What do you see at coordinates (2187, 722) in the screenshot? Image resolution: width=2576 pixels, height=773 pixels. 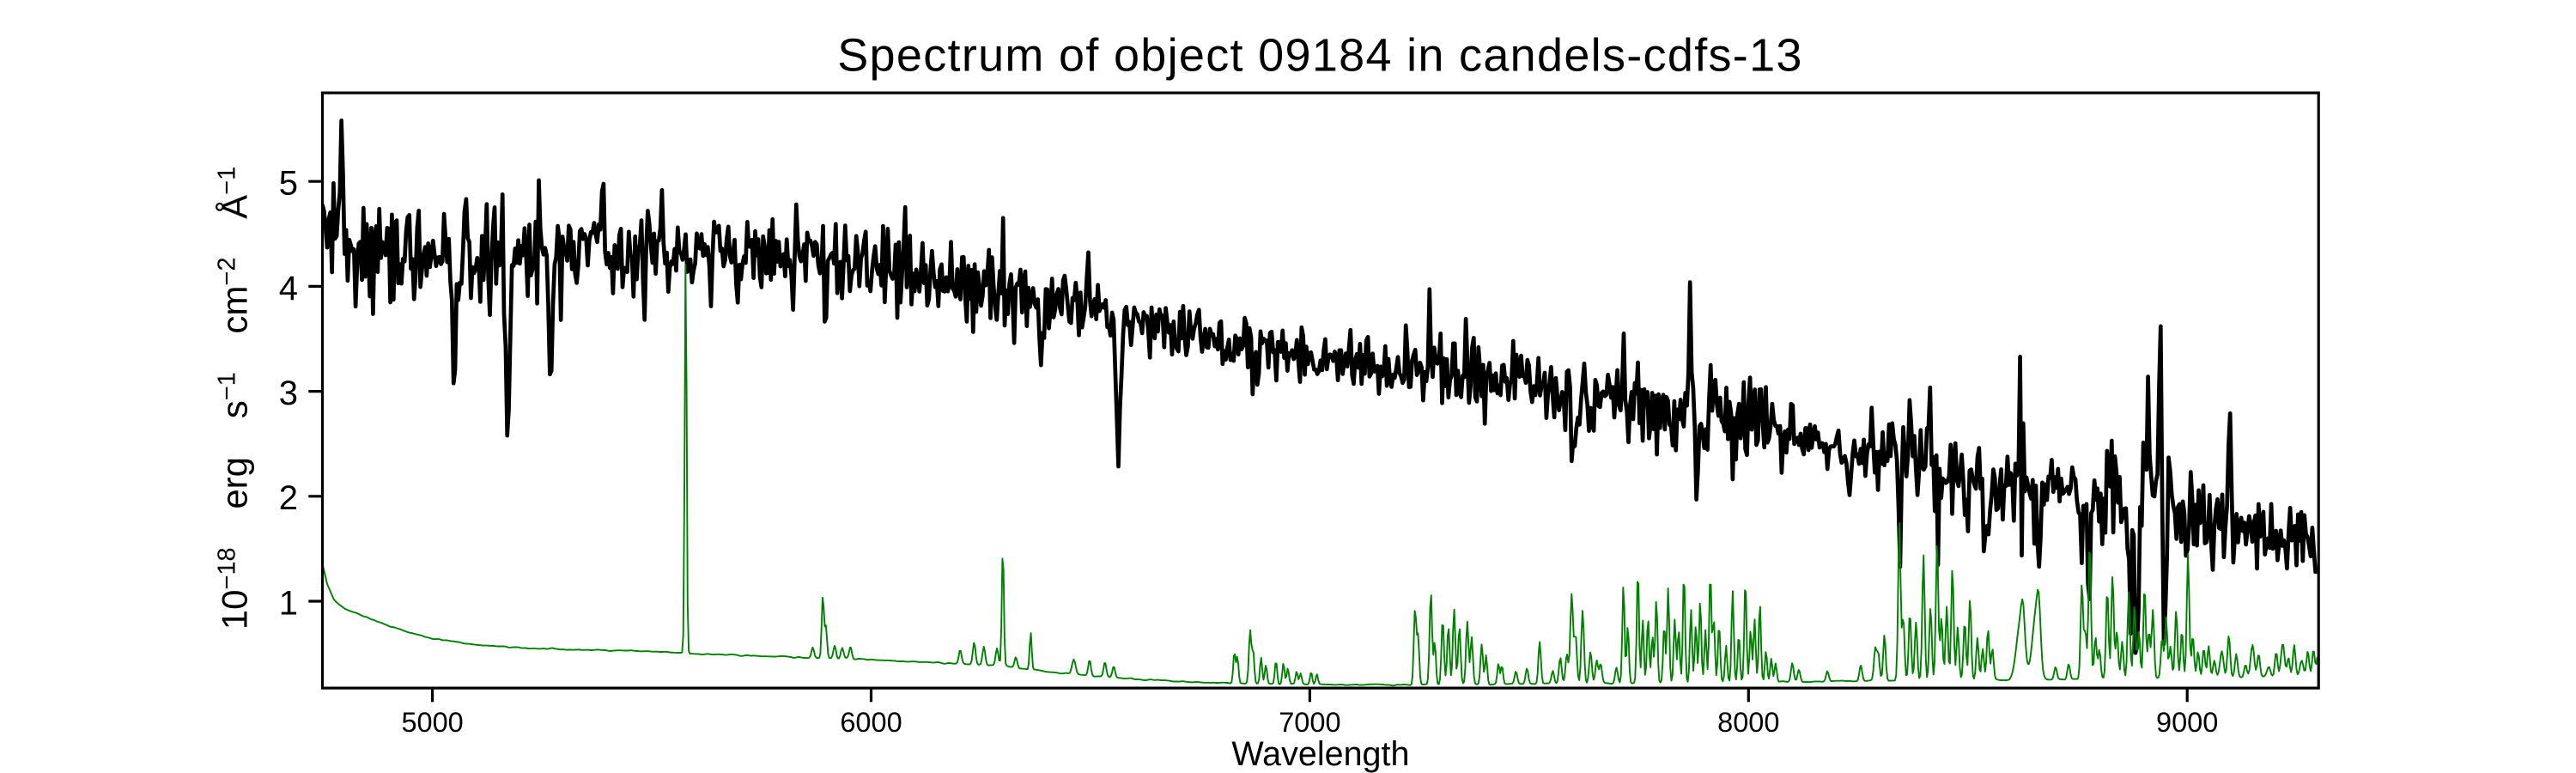 I see `svg-text: 9000` at bounding box center [2187, 722].